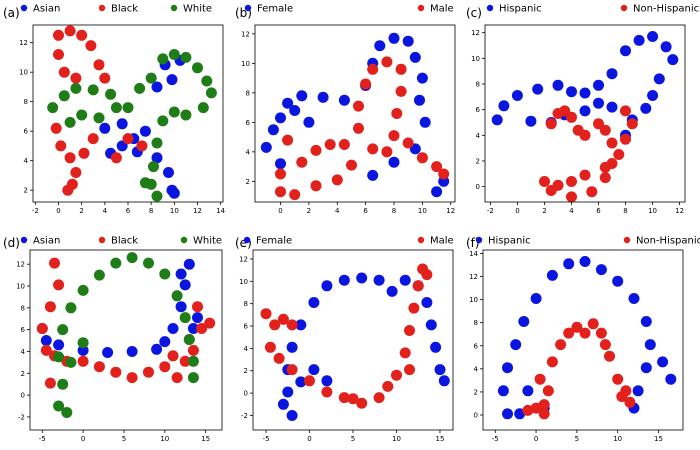 Image resolution: width=700 pixels, height=450 pixels. What do you see at coordinates (248, 8) in the screenshot?
I see `legend-marker-female` at bounding box center [248, 8].